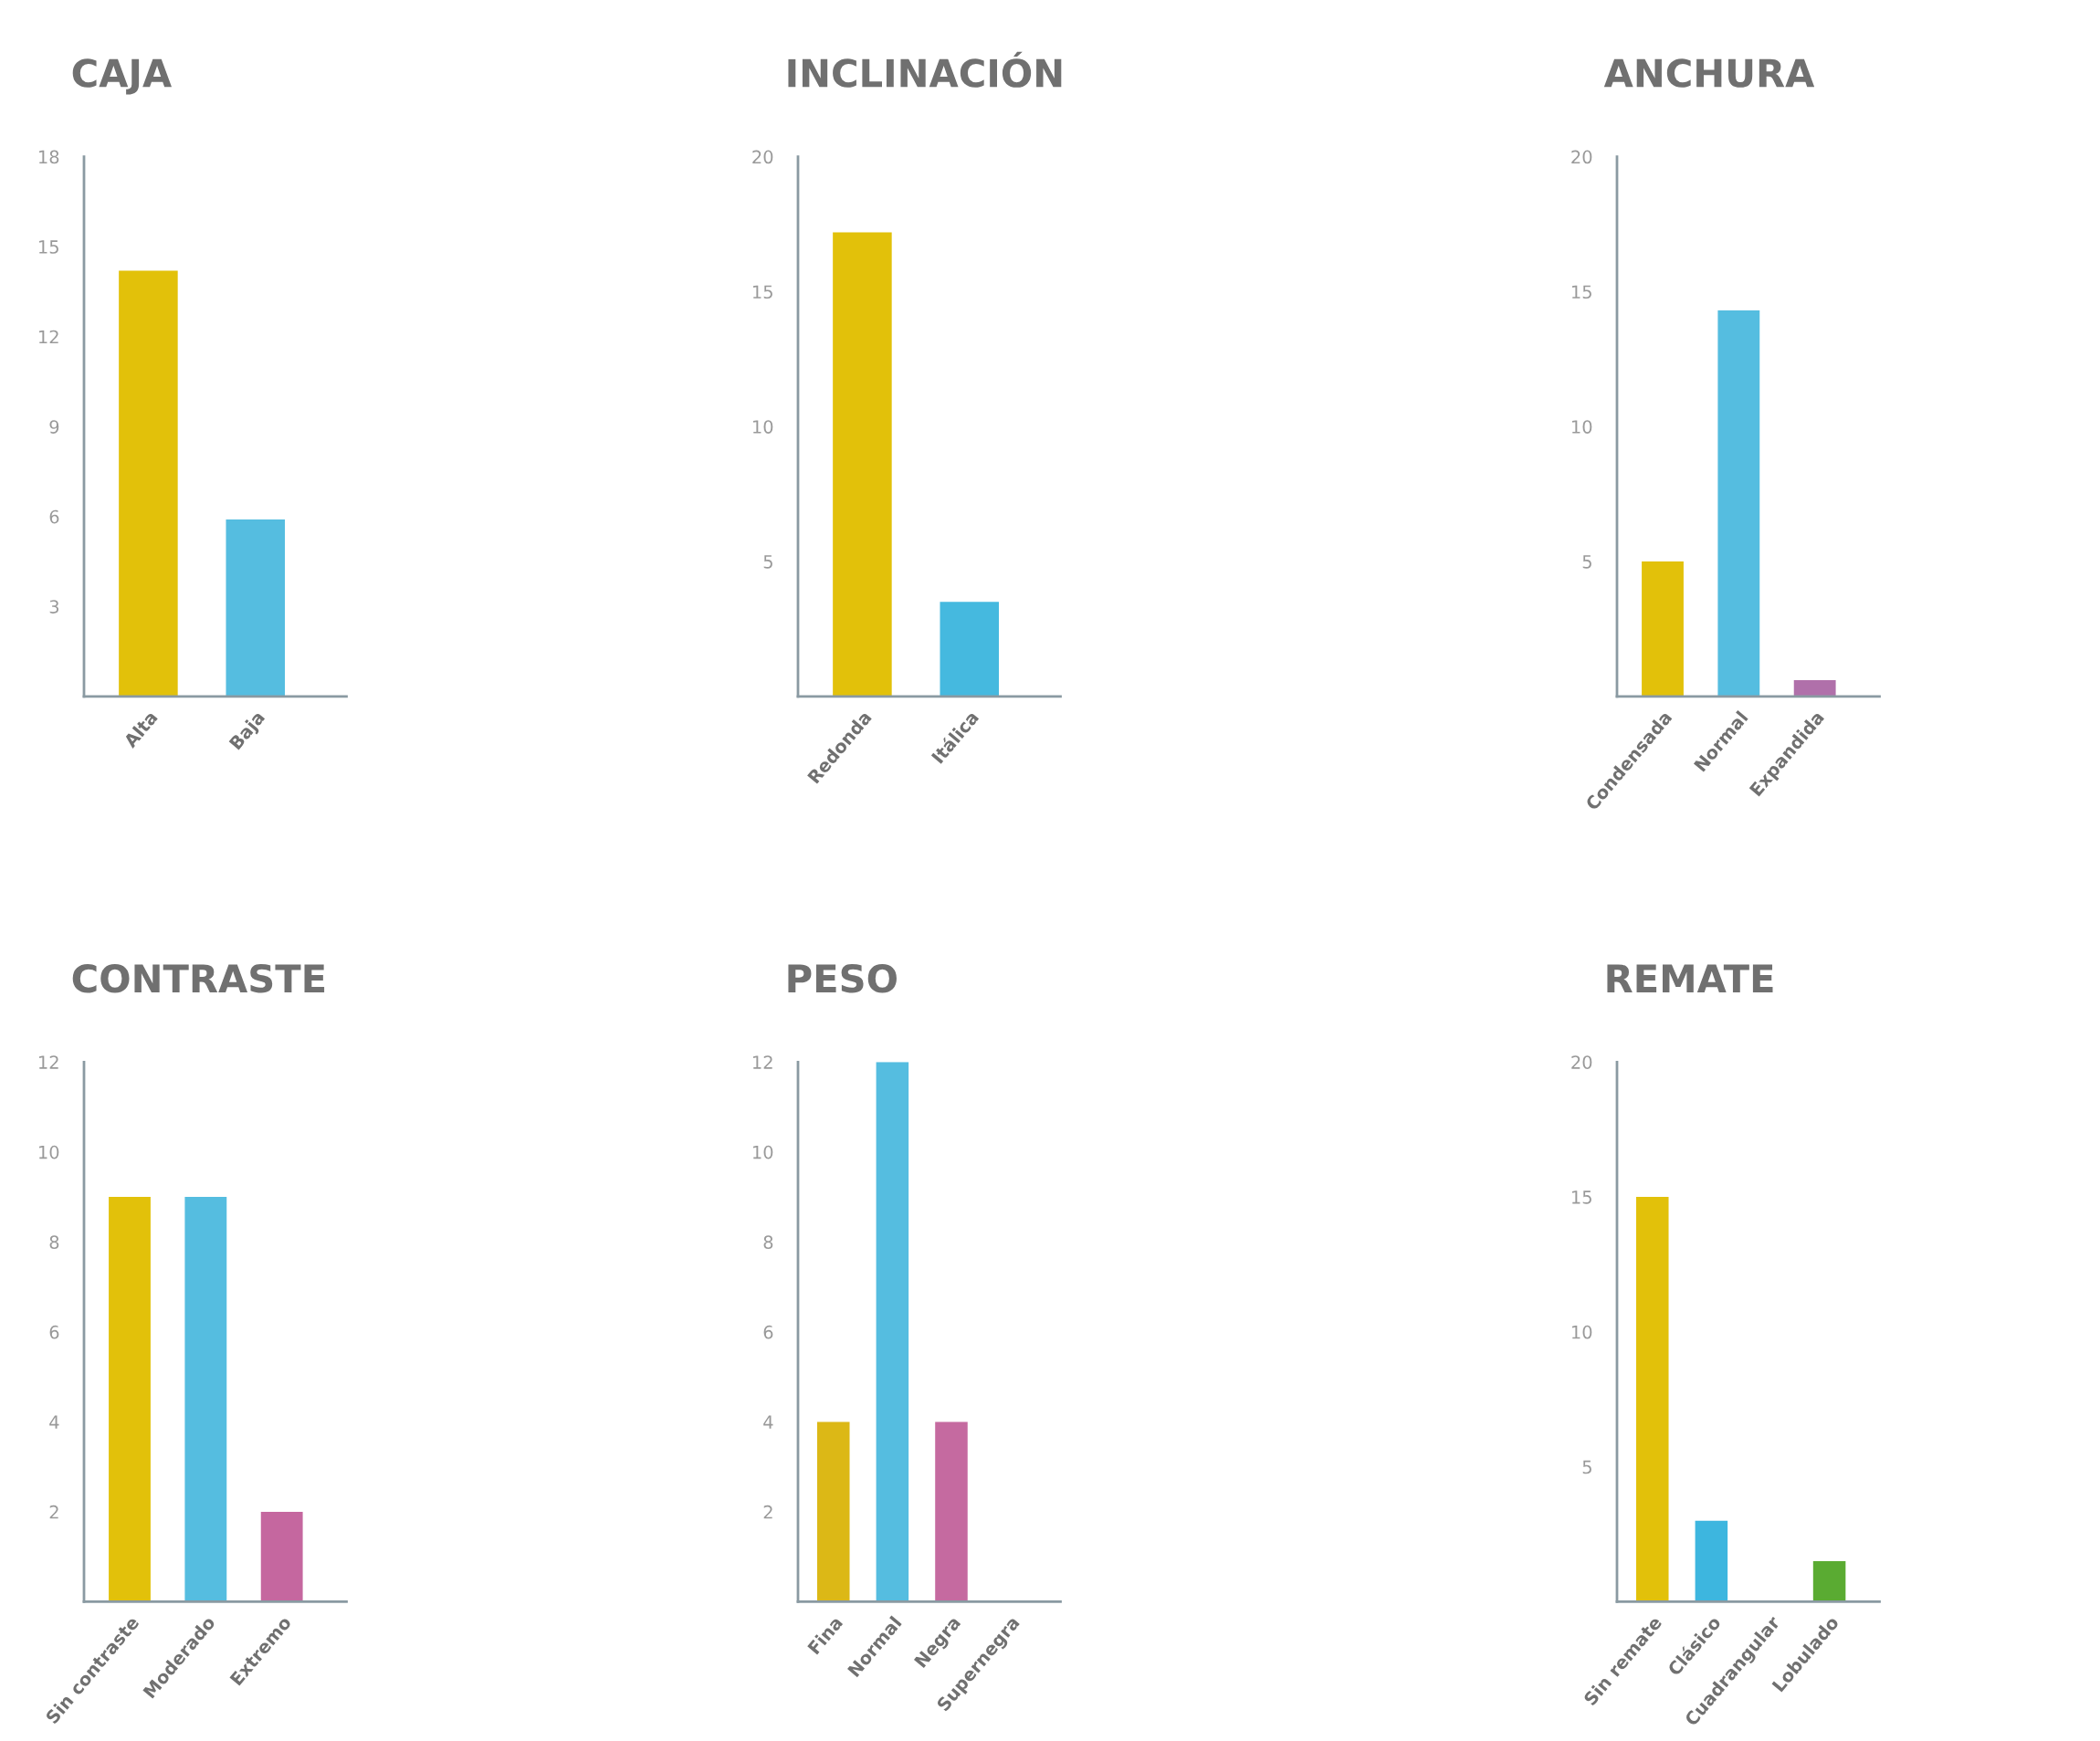  What do you see at coordinates (842, 978) in the screenshot?
I see `chart-title: PESO` at bounding box center [842, 978].